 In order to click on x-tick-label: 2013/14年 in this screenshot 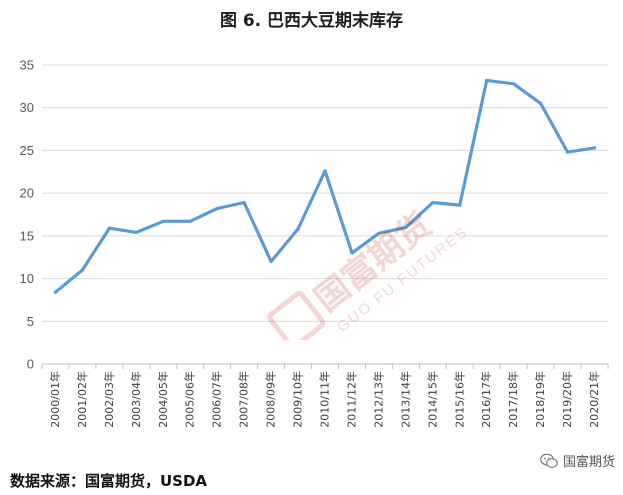, I will do `click(405, 399)`.